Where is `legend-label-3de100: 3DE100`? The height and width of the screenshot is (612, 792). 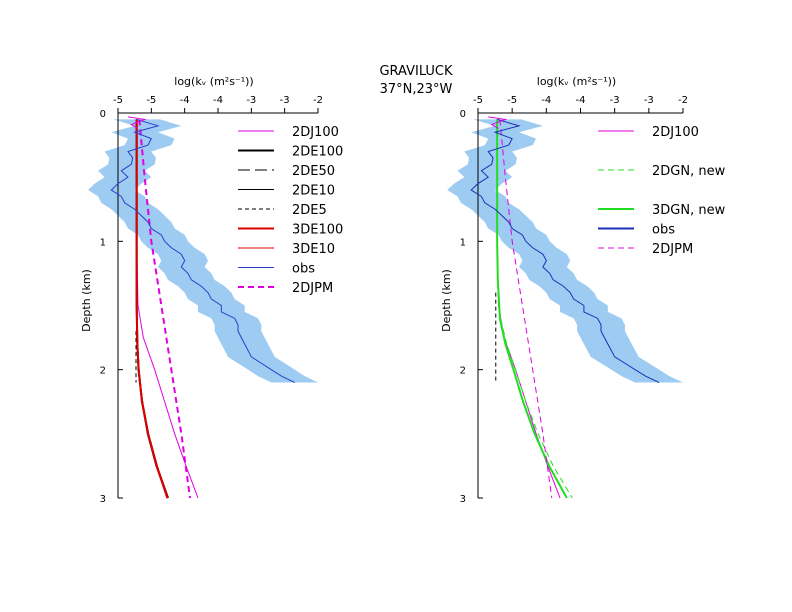 legend-label-3de100: 3DE100 is located at coordinates (317, 230).